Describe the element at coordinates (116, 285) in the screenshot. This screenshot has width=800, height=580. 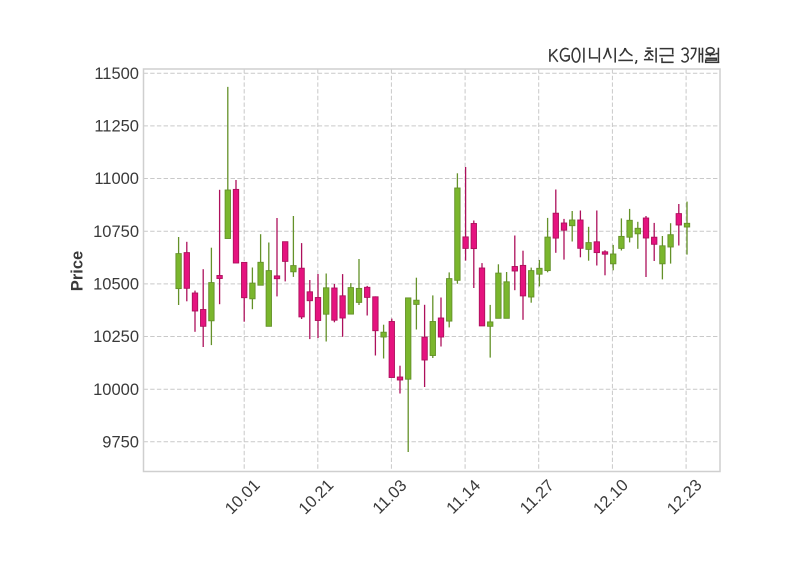
I see `svg-text: 10500` at that location.